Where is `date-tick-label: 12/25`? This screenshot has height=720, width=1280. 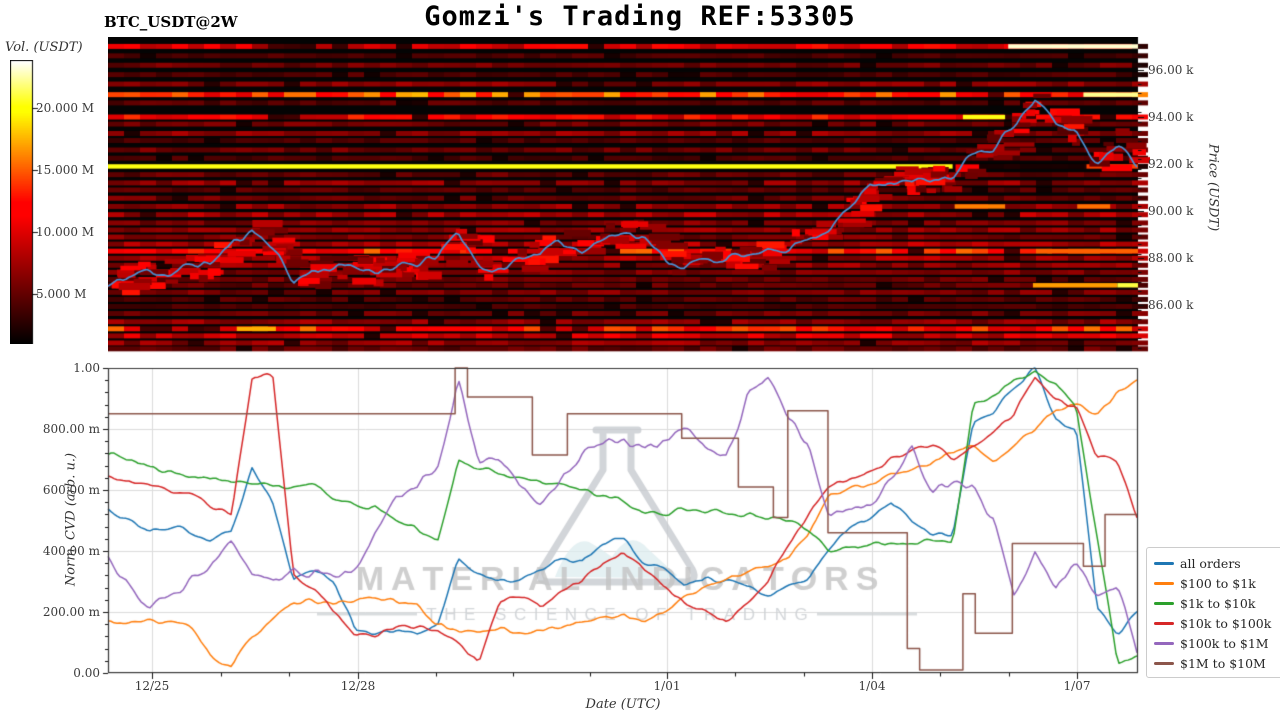
date-tick-label: 12/25 is located at coordinates (152, 686).